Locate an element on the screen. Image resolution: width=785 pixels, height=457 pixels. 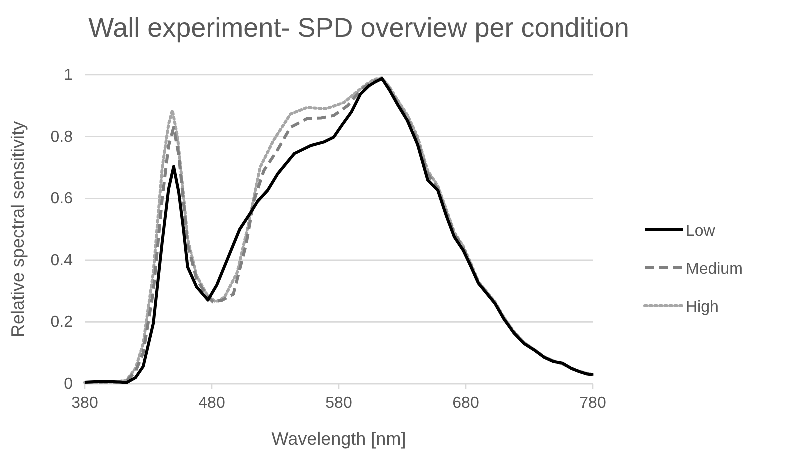
y-tick-label: 0.8 is located at coordinates (62, 137).